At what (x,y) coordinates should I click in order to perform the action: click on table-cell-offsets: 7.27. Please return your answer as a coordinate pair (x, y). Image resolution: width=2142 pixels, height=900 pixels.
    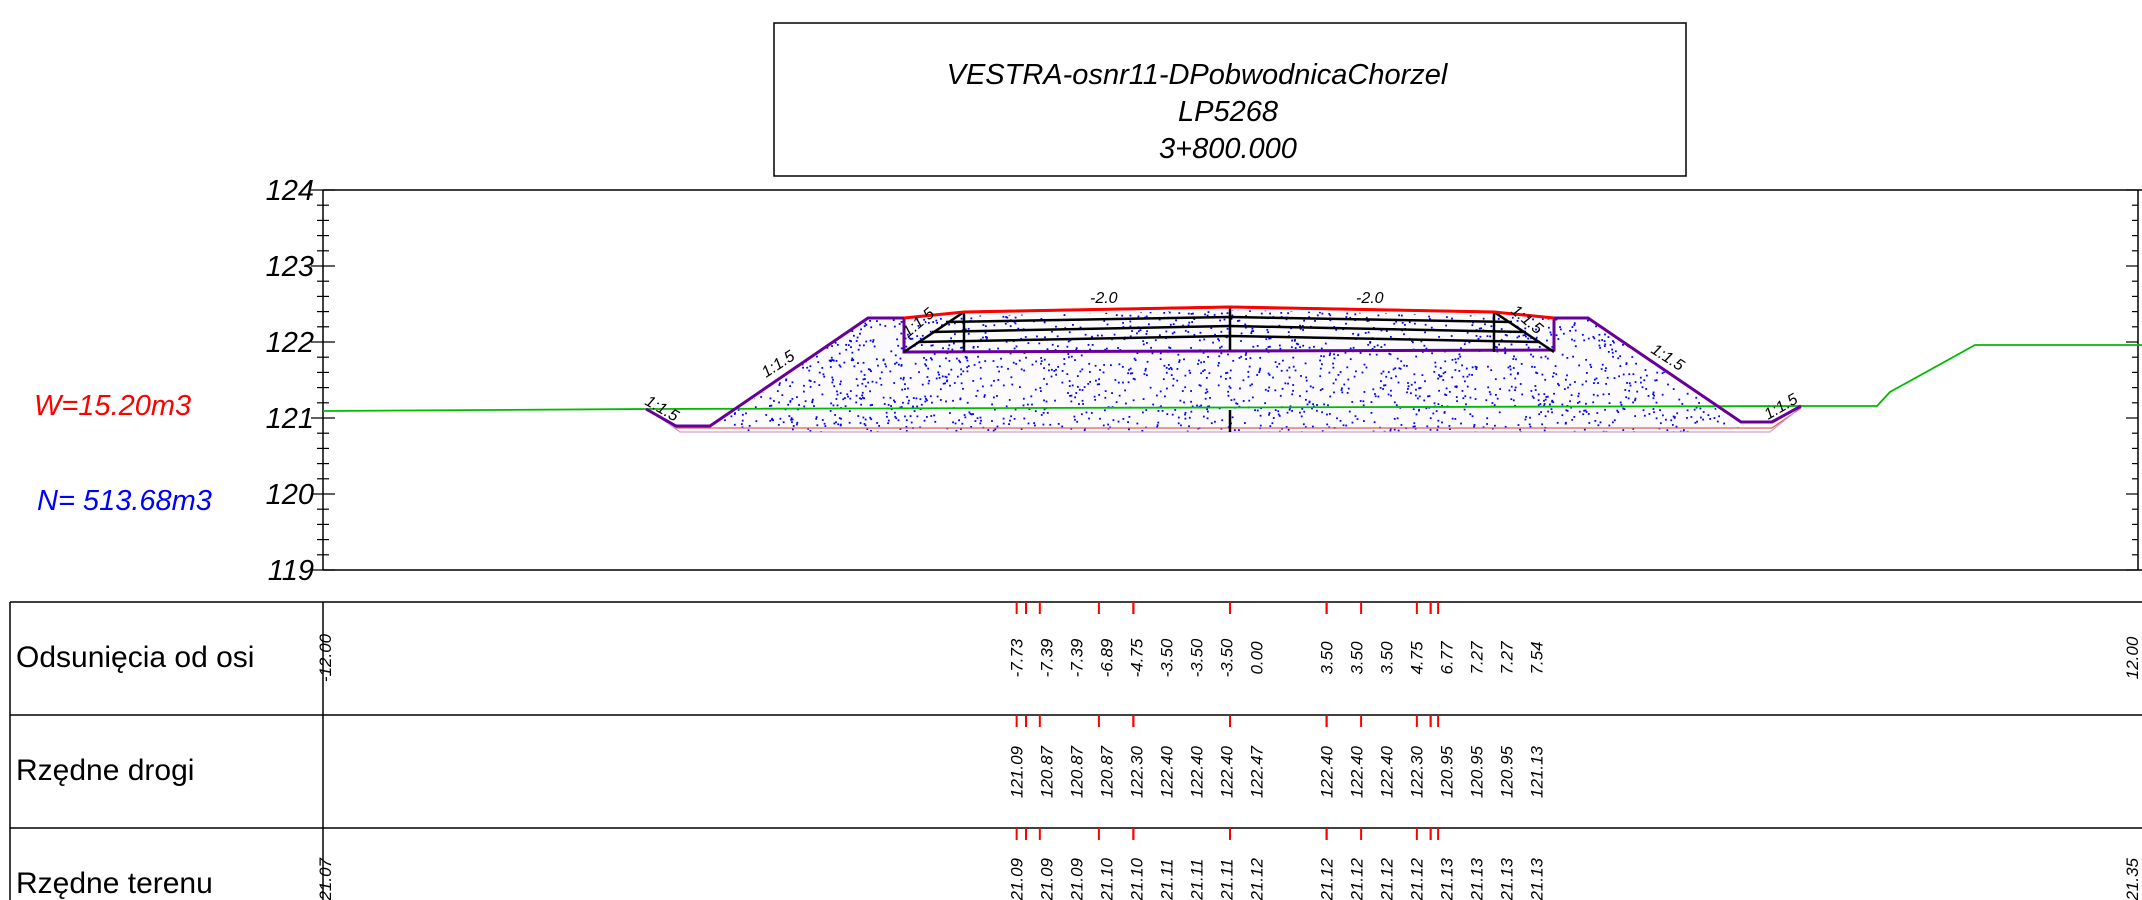
    Looking at the image, I should click on (1507, 658).